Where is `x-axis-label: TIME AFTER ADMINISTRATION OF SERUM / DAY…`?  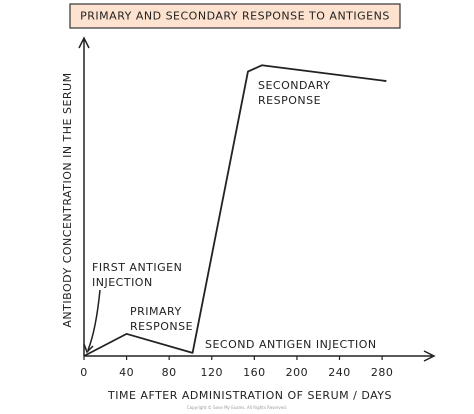
x-axis-label: TIME AFTER ADMINISTRATION OF SERUM / DAY… is located at coordinates (249, 395).